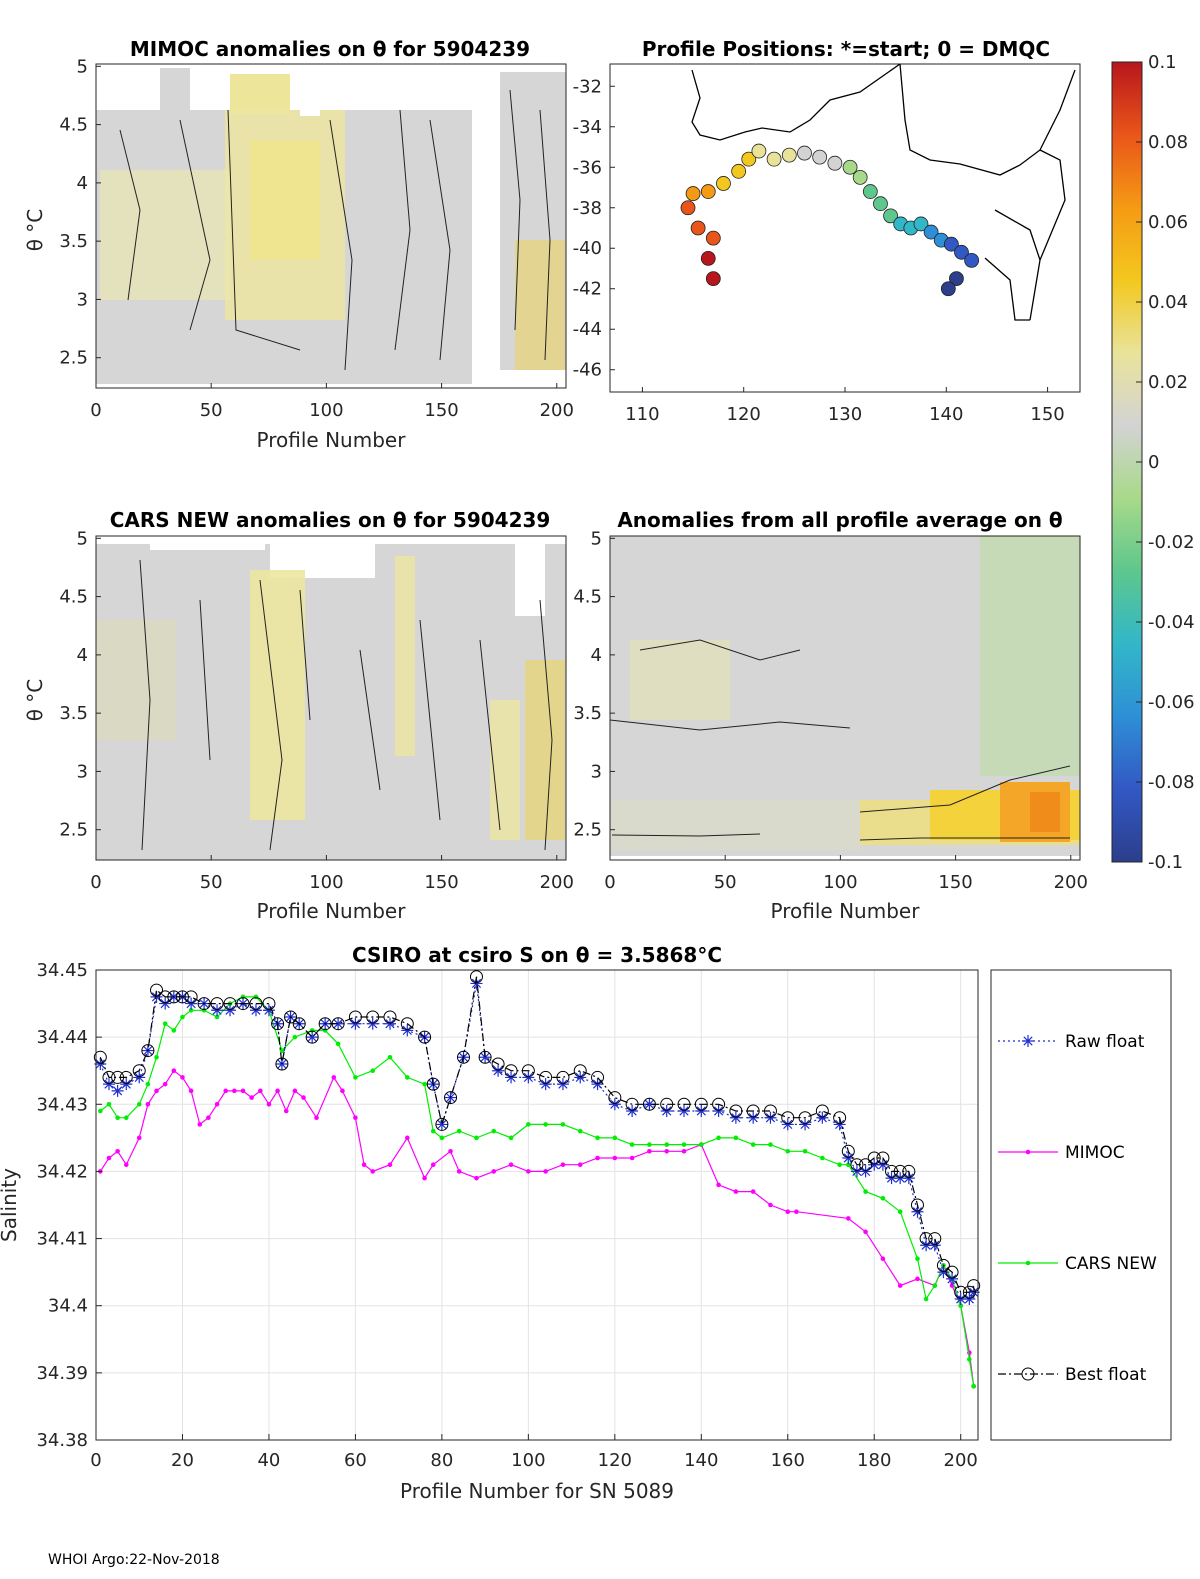 The height and width of the screenshot is (1579, 1200). Describe the element at coordinates (330, 520) in the screenshot. I see `cars-panel-title: CARS NEW anomalies on θ for 5904239` at that location.